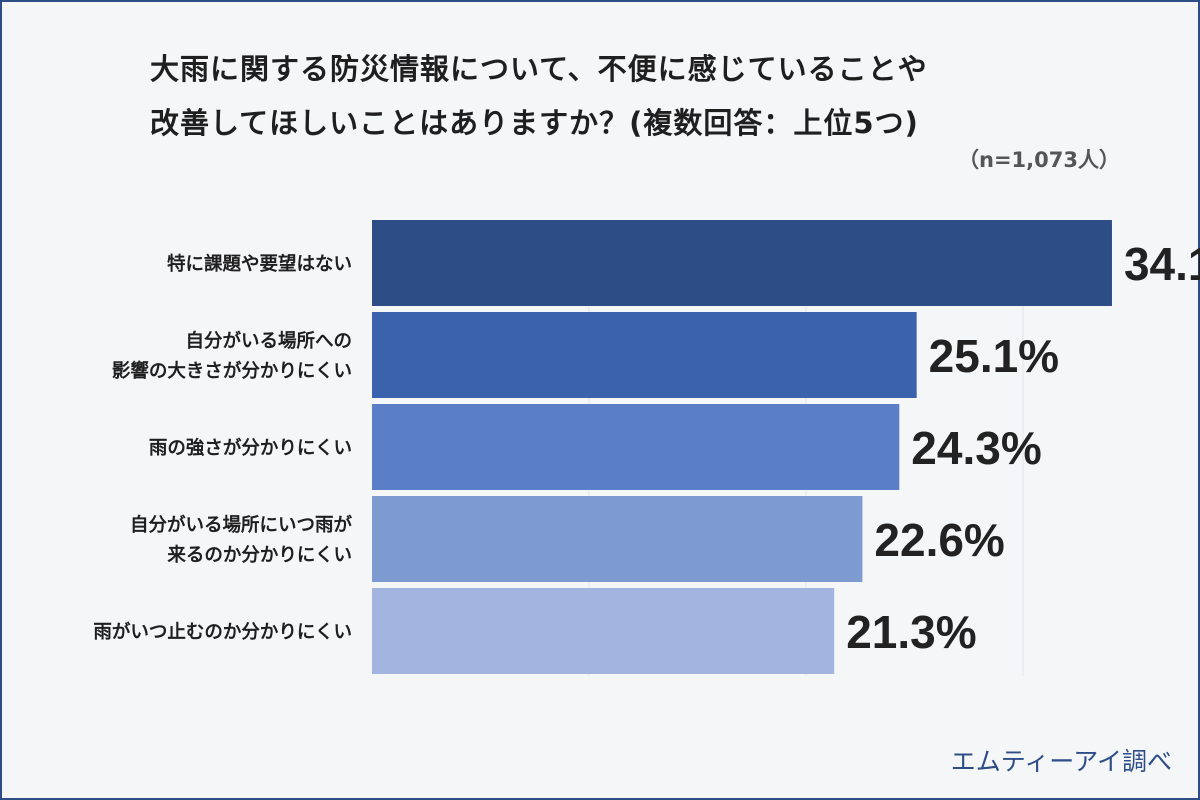 This screenshot has height=800, width=1200. Describe the element at coordinates (250, 448) in the screenshot. I see `category-label-3: 雨の強さが分かりにくい` at that location.